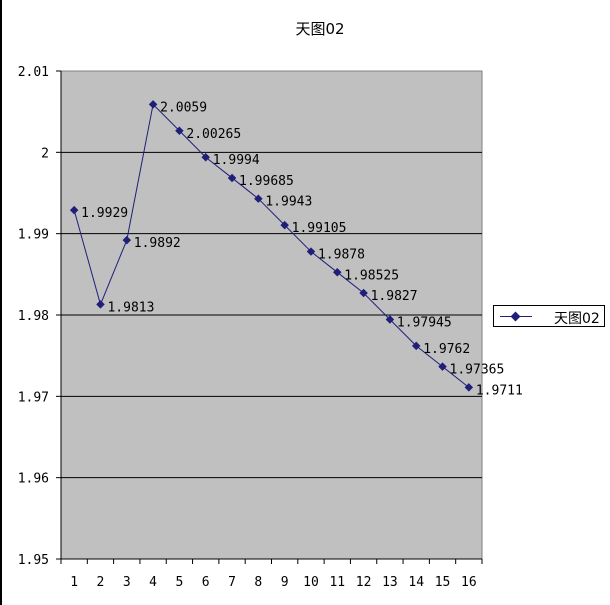 The height and width of the screenshot is (605, 610). Describe the element at coordinates (390, 582) in the screenshot. I see `x-tick-label: 13` at that location.